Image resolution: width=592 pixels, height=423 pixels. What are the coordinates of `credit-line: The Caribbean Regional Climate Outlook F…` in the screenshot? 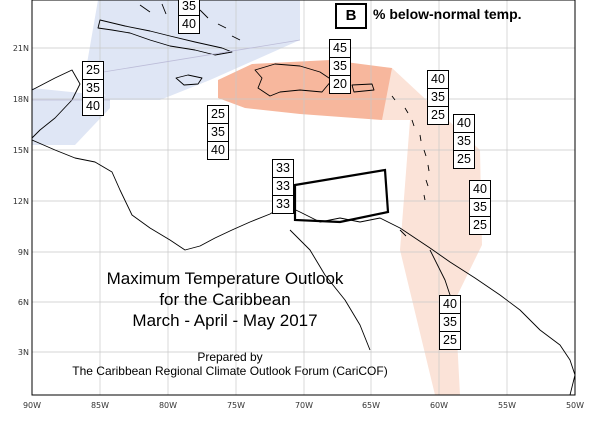 It's located at (230, 371).